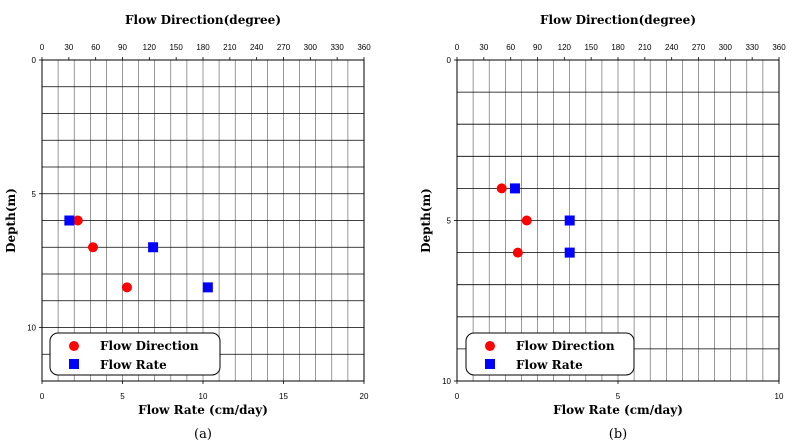  What do you see at coordinates (364, 396) in the screenshot?
I see `bottom-axis-tick-label: 20` at bounding box center [364, 396].